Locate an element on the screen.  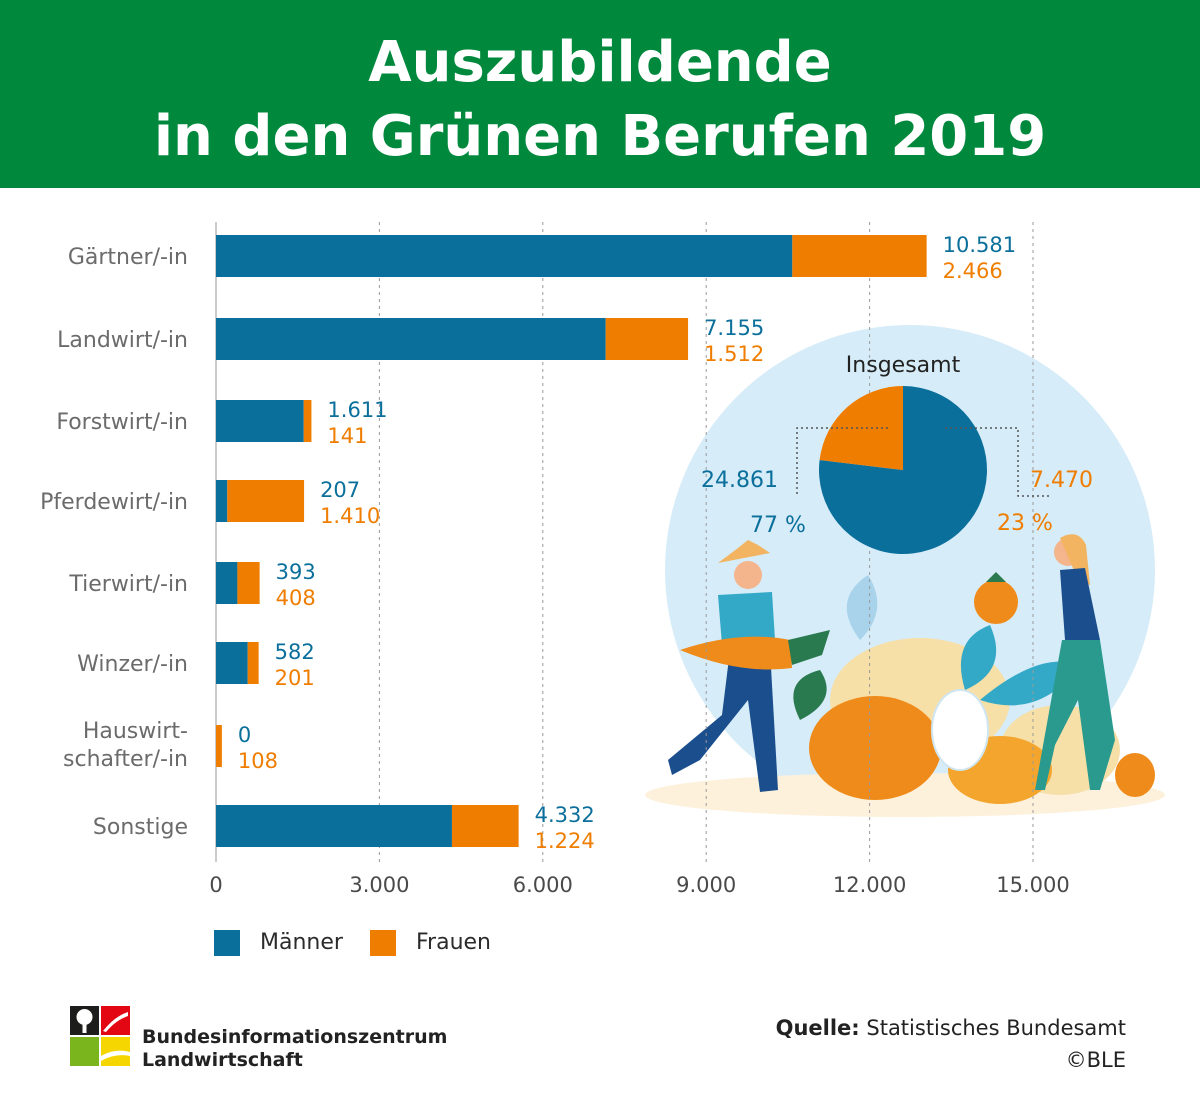
carrot-icon is located at coordinates (736, 653).